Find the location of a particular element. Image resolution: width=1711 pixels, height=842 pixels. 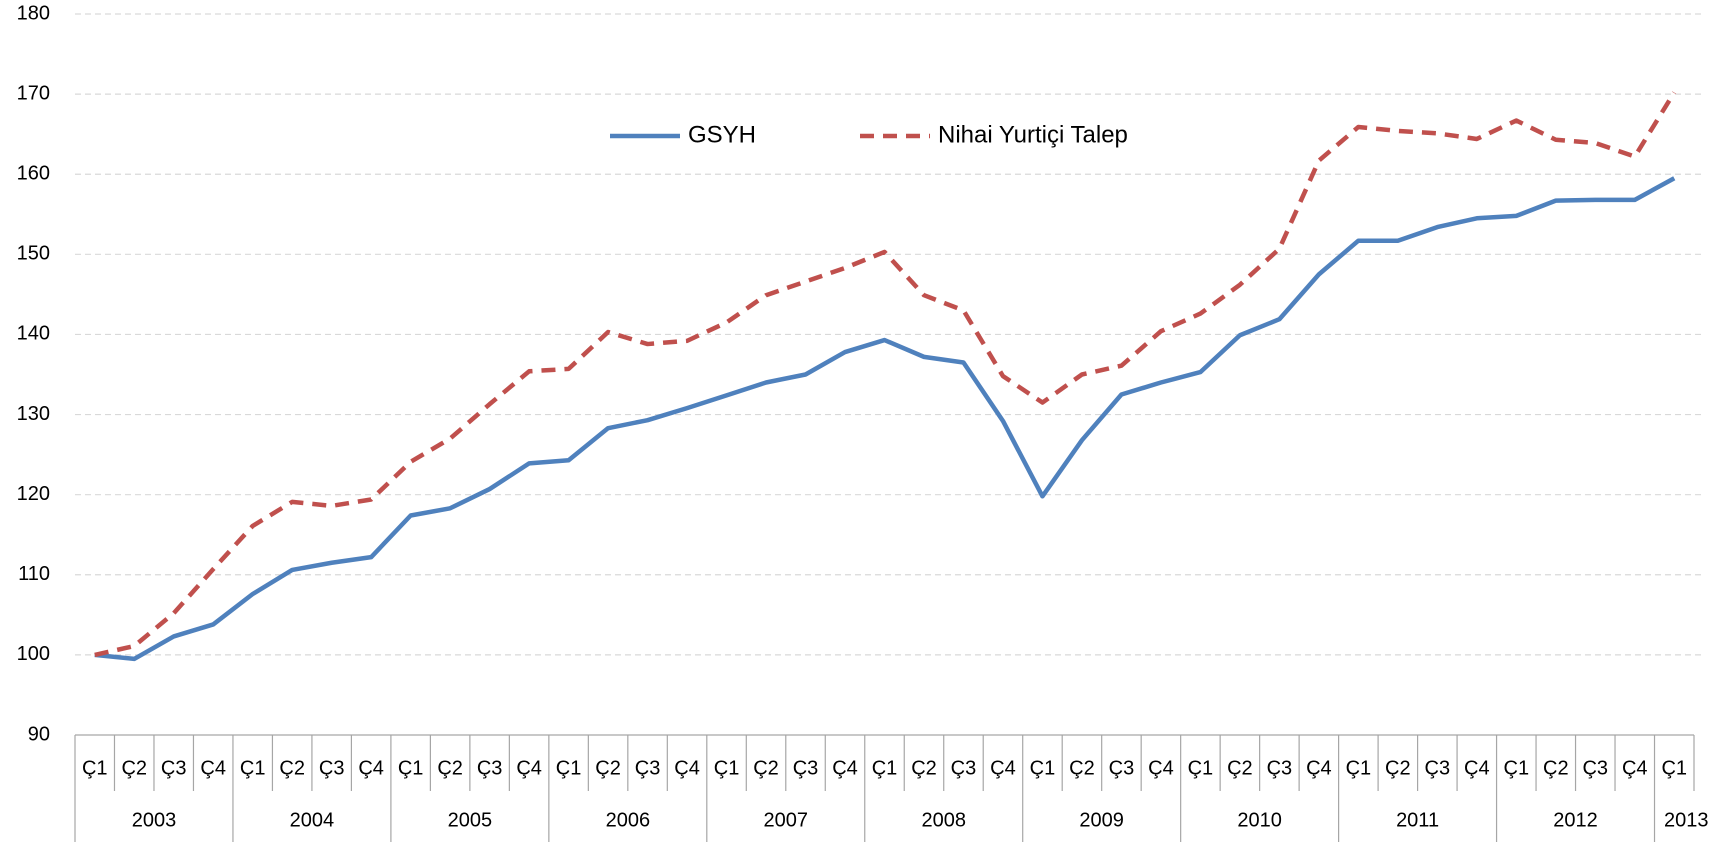

y-tick-label: 100 is located at coordinates (33, 654).